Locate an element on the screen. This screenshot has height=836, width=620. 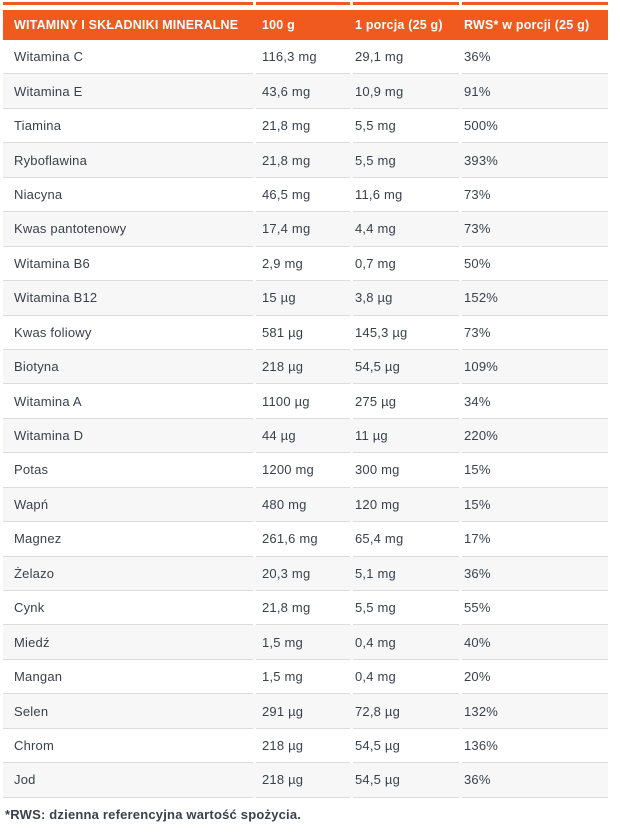
value-per-portion: 300 mg is located at coordinates (406, 470).